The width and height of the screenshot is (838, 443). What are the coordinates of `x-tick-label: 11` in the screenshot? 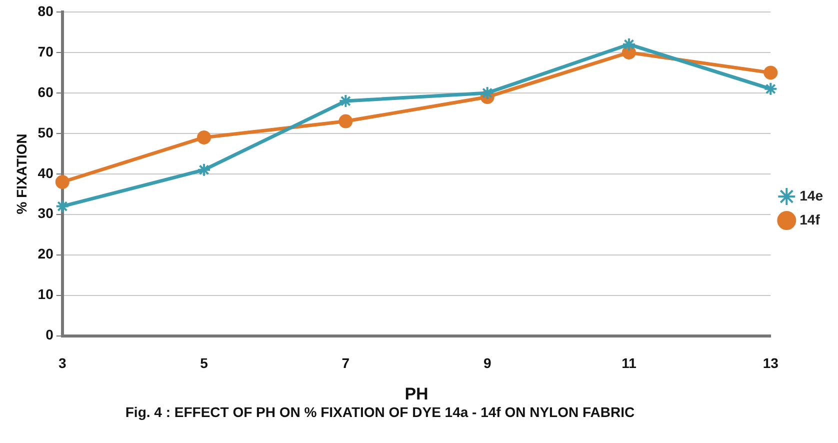 It's located at (629, 363).